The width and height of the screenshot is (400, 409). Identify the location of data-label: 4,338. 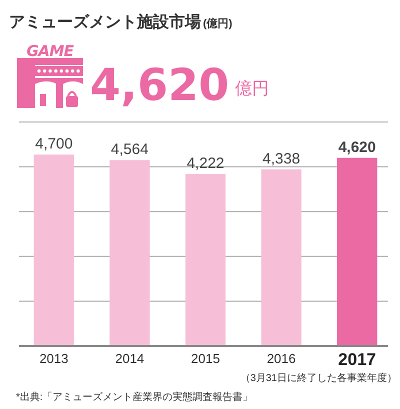
(281, 159).